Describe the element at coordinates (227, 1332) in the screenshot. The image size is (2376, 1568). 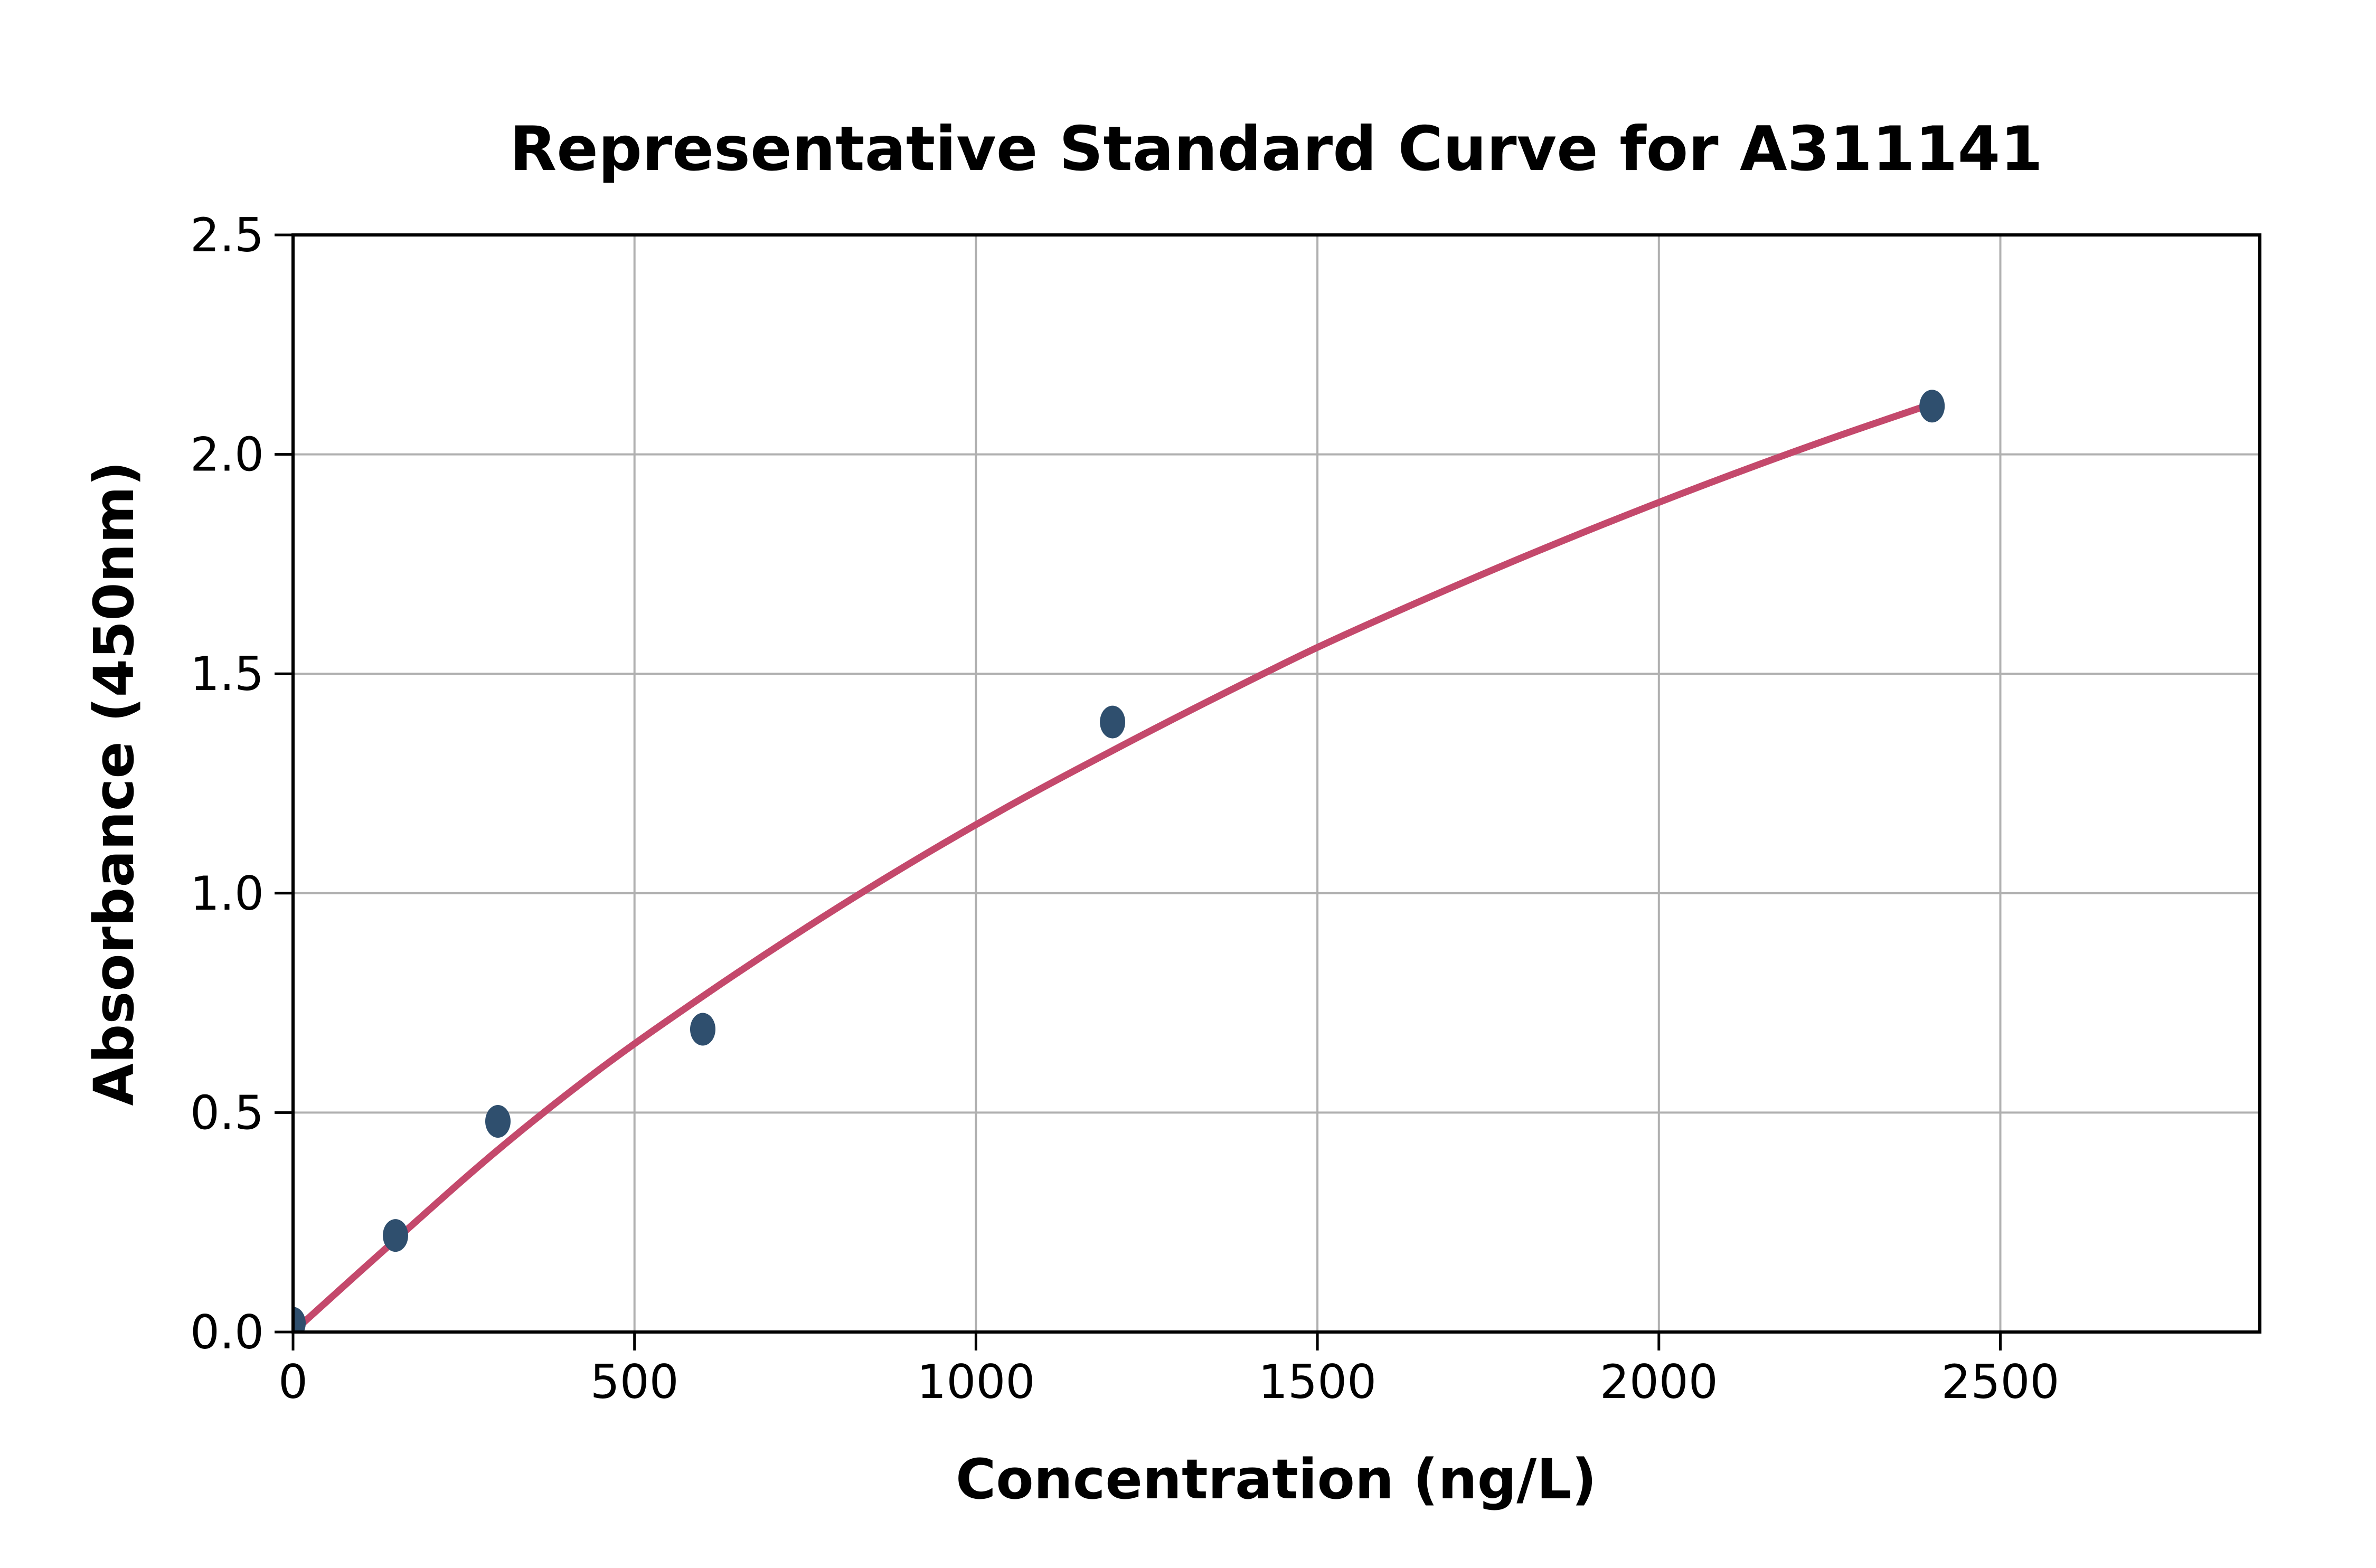
I see `y-tick-label: 0.0` at that location.